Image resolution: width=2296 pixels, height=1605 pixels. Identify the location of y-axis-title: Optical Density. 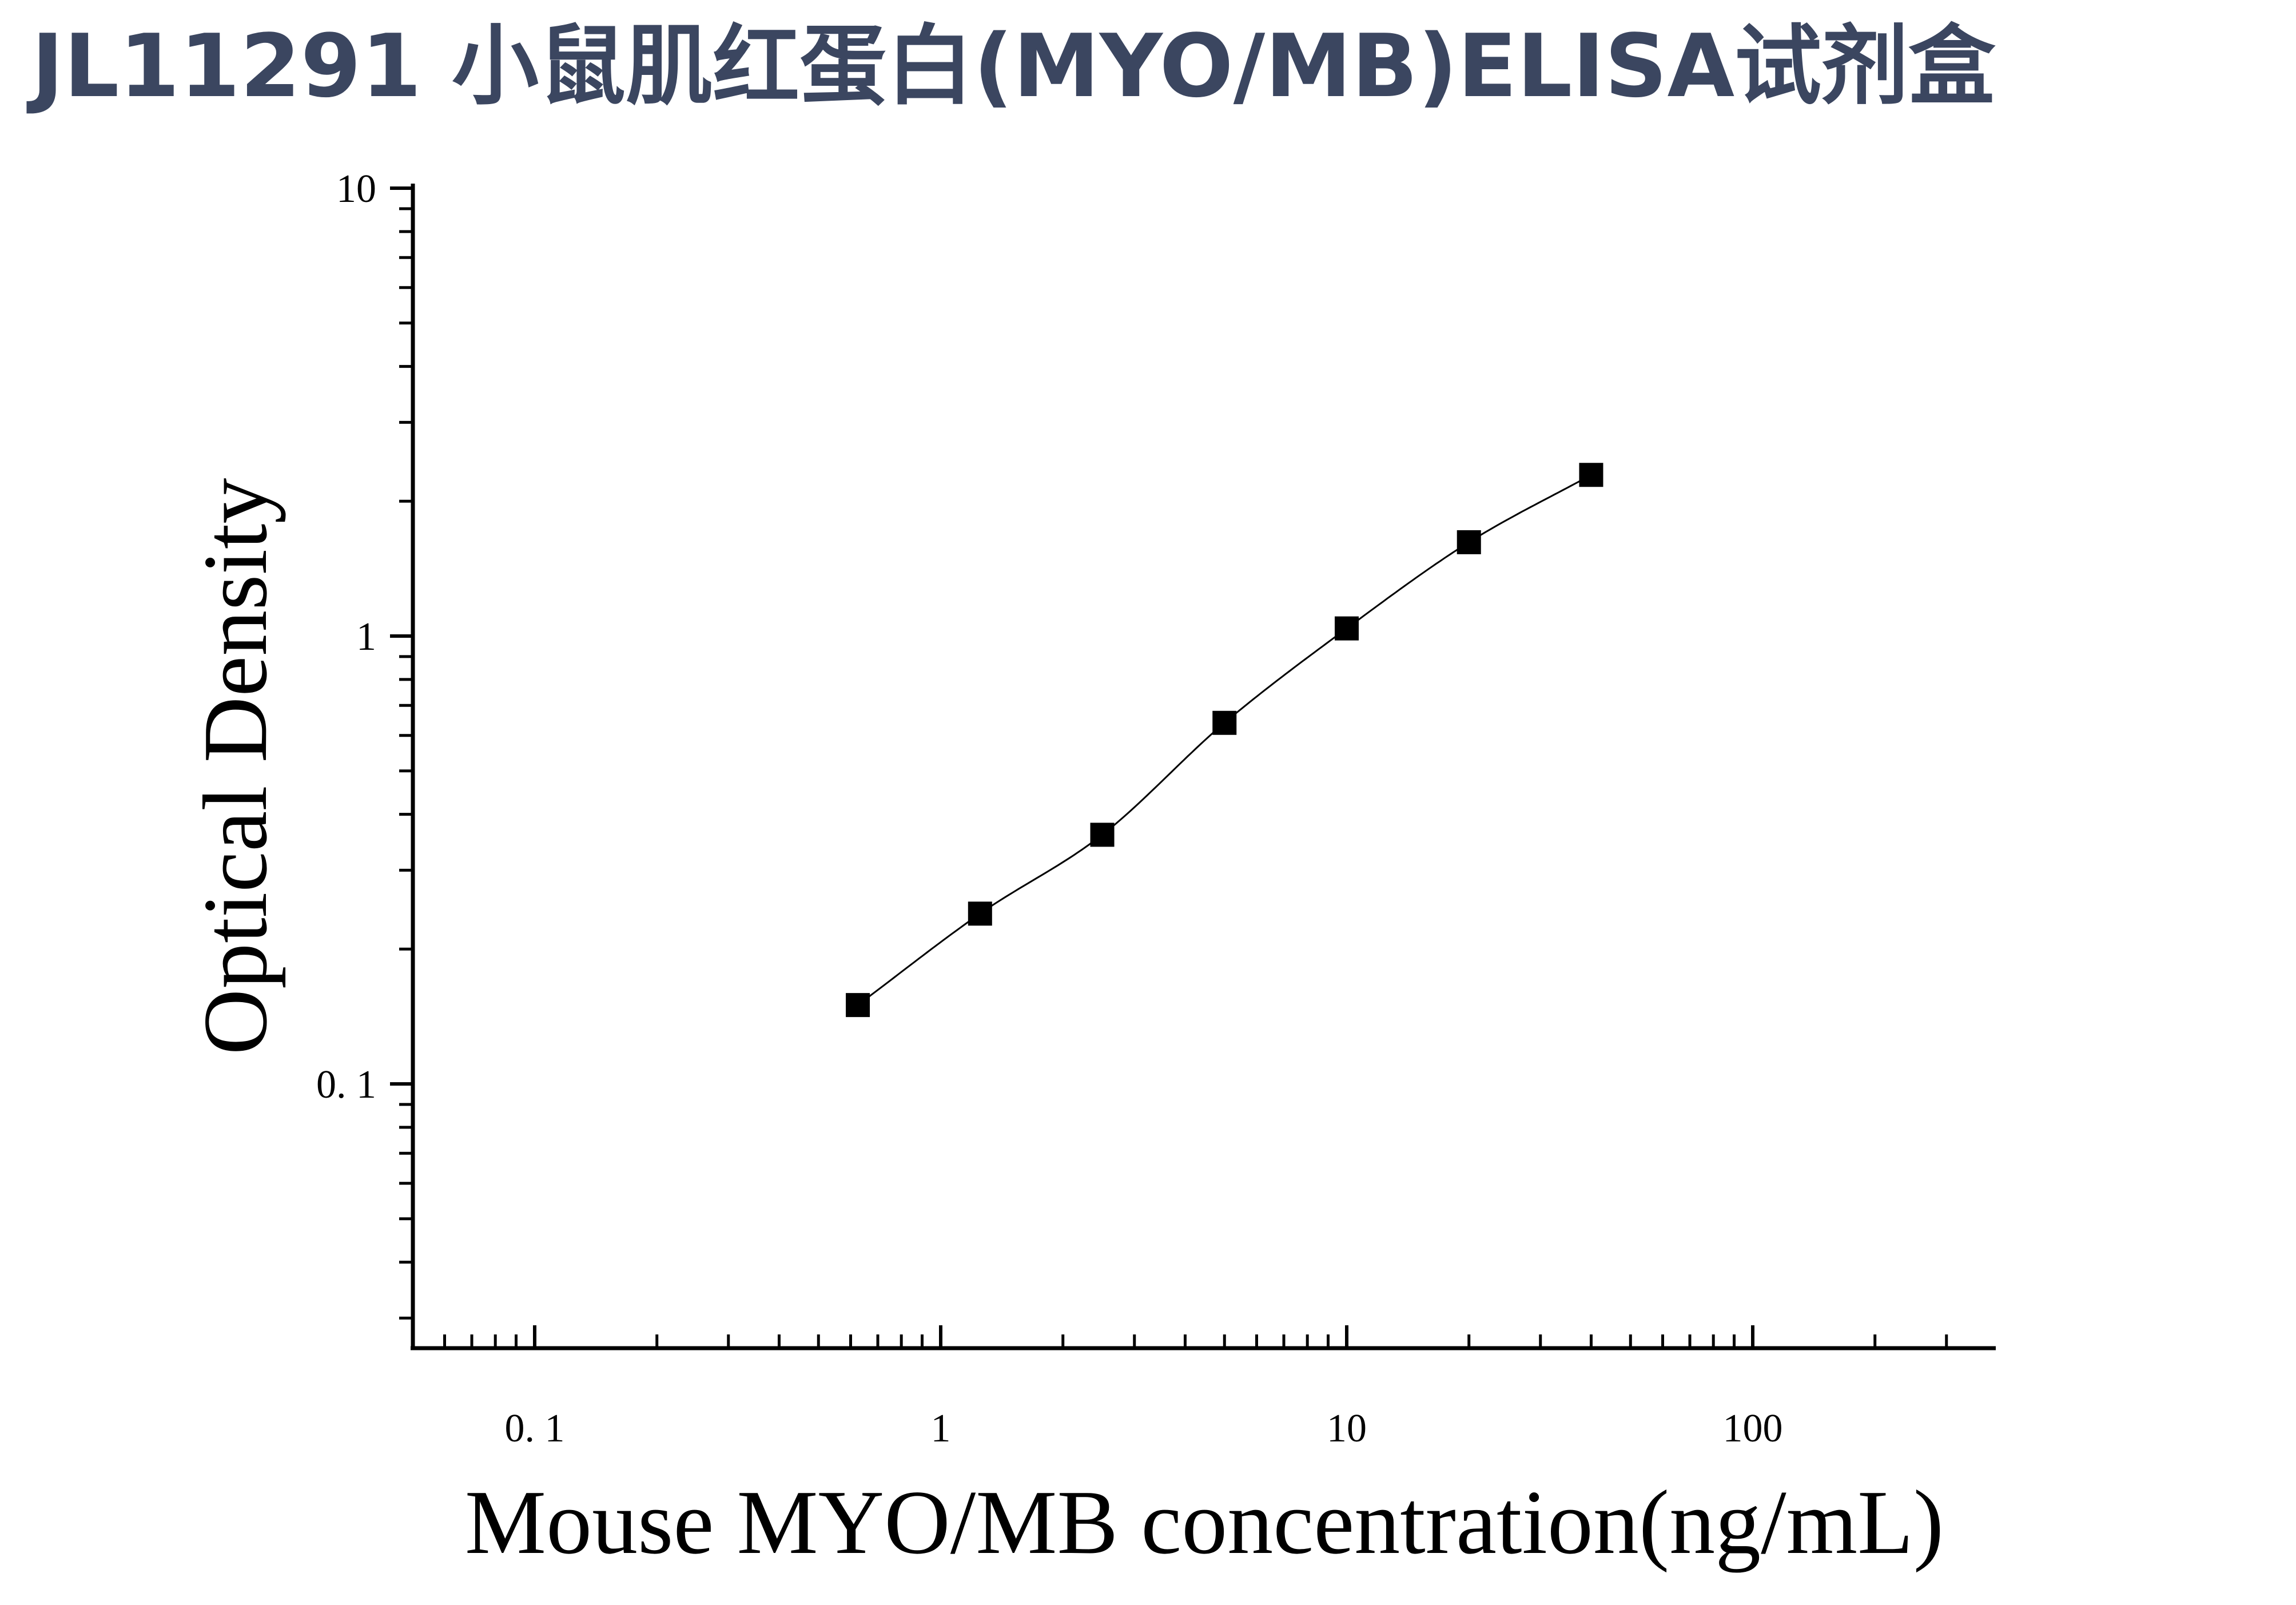
(235, 766).